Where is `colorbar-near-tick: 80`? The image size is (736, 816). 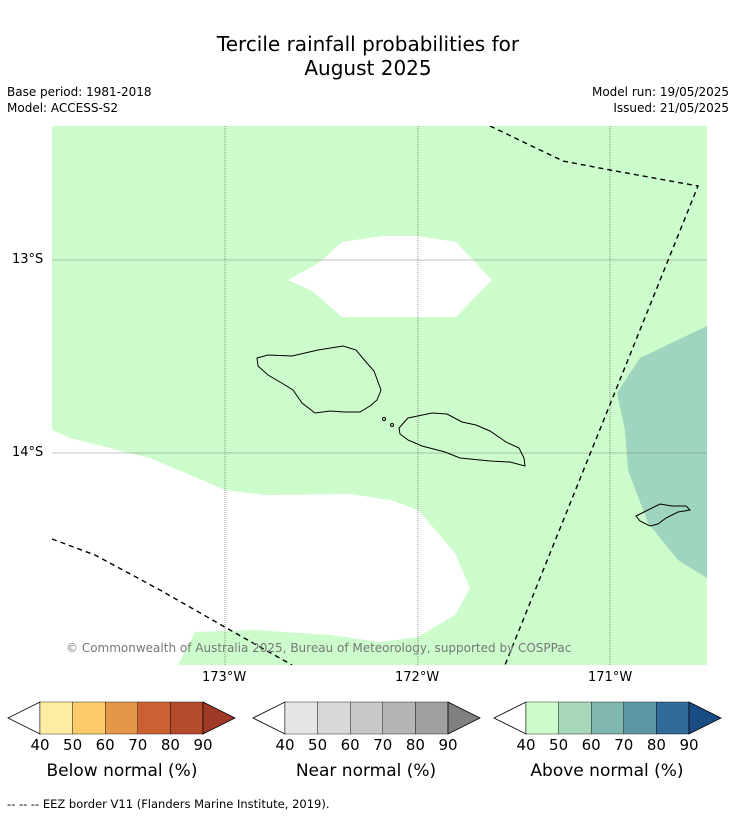 colorbar-near-tick: 80 is located at coordinates (415, 745).